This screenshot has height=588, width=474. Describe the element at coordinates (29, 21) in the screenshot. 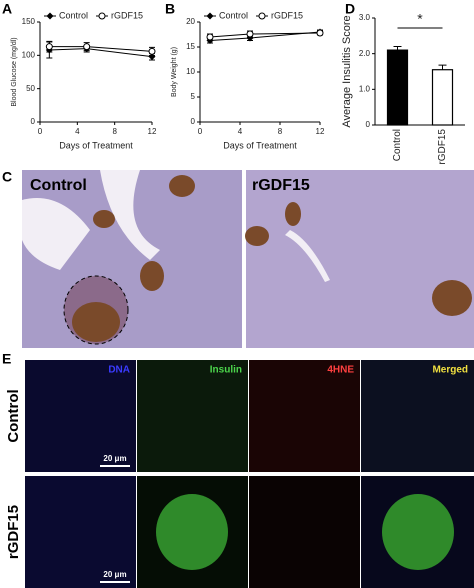

I see `y-tick-label: 150` at that location.